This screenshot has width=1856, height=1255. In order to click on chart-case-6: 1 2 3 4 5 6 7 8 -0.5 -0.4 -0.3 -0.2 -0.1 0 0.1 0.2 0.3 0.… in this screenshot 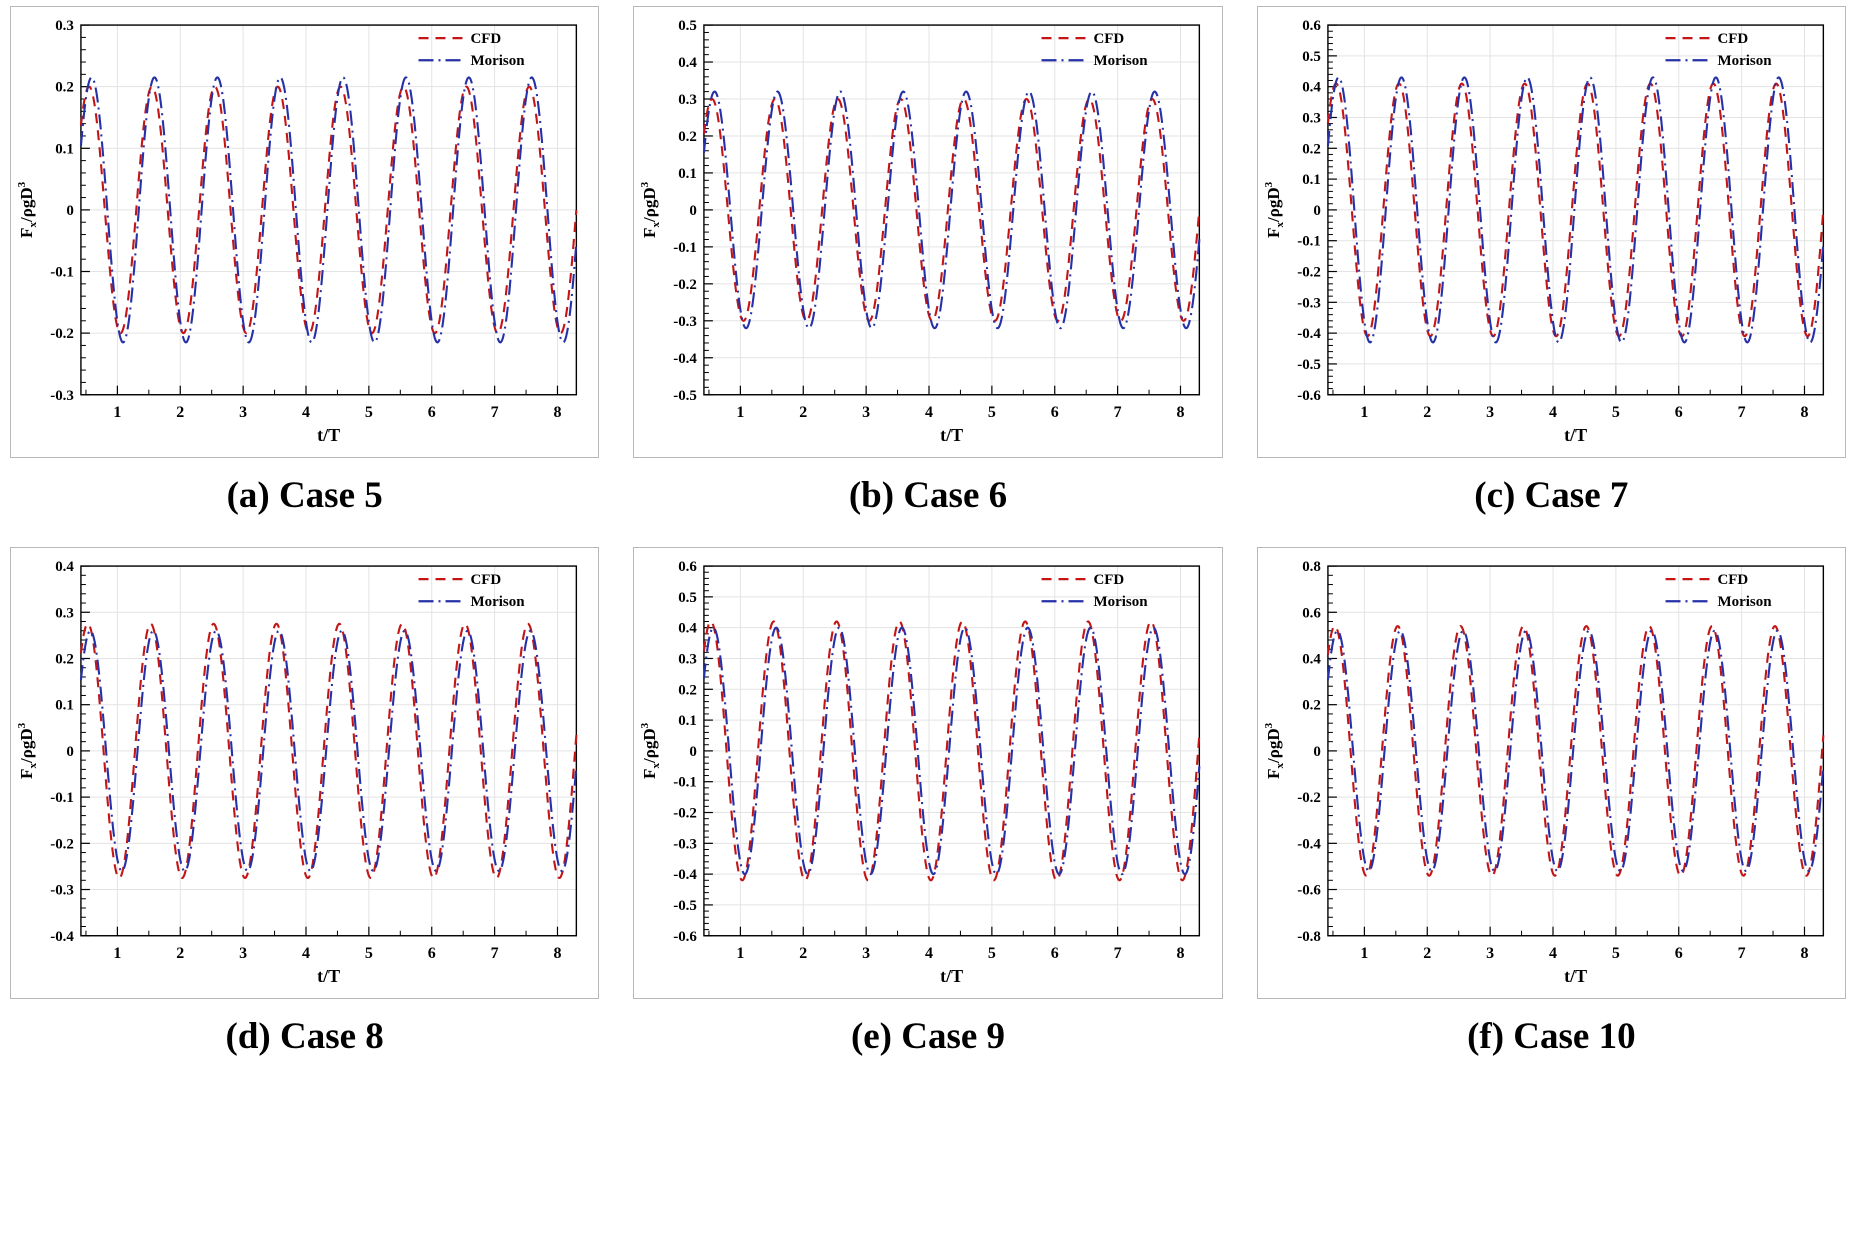, I will do `click(920, 231)`.